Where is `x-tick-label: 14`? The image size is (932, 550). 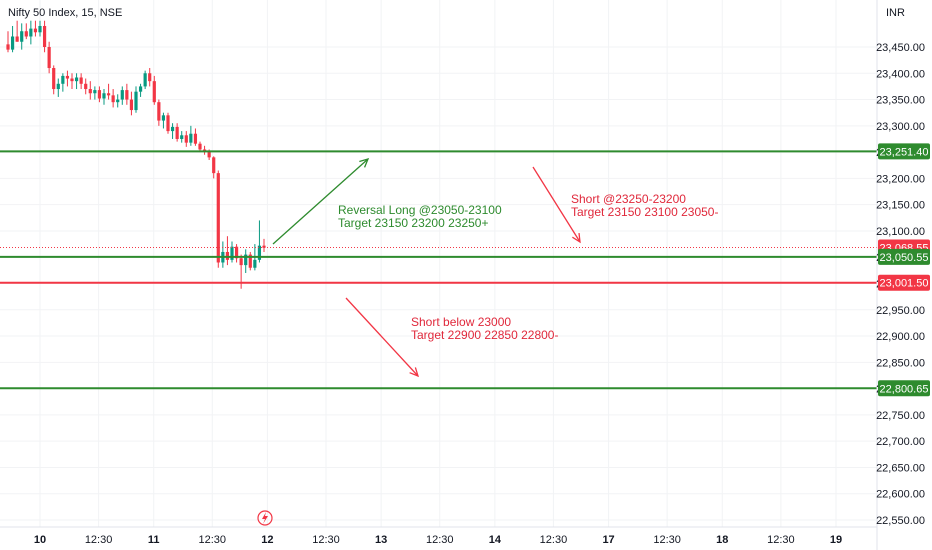
x-tick-label: 14 is located at coordinates (495, 540).